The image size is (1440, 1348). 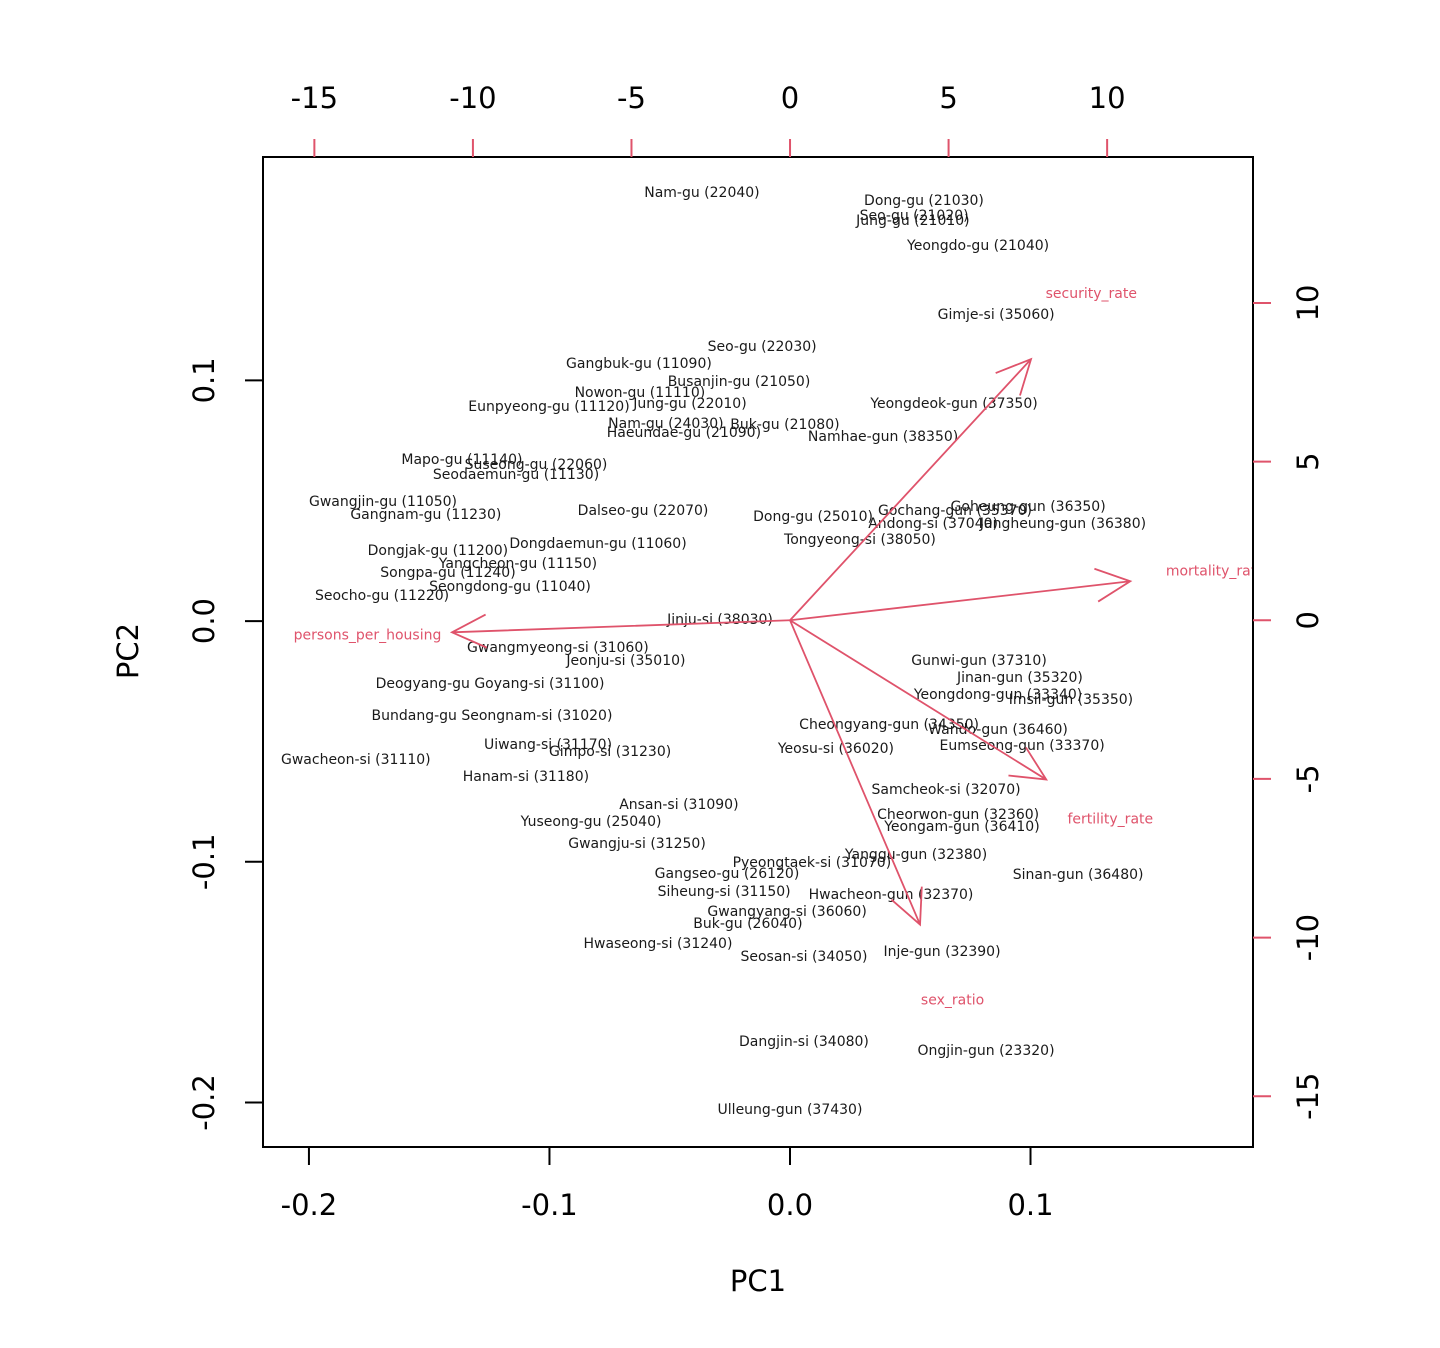 What do you see at coordinates (1308, 461) in the screenshot?
I see `y2-tick-label: 5` at bounding box center [1308, 461].